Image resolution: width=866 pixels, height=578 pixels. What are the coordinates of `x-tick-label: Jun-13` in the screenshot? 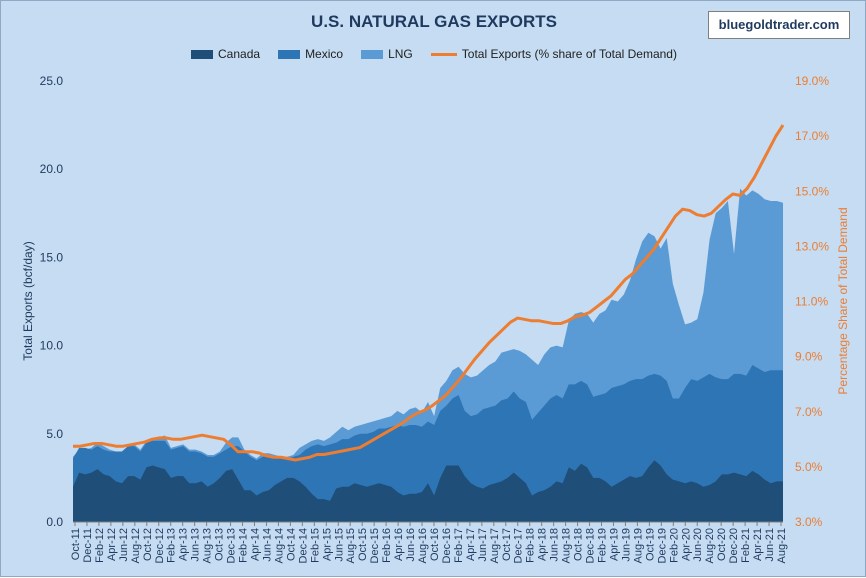 It's located at (196, 545).